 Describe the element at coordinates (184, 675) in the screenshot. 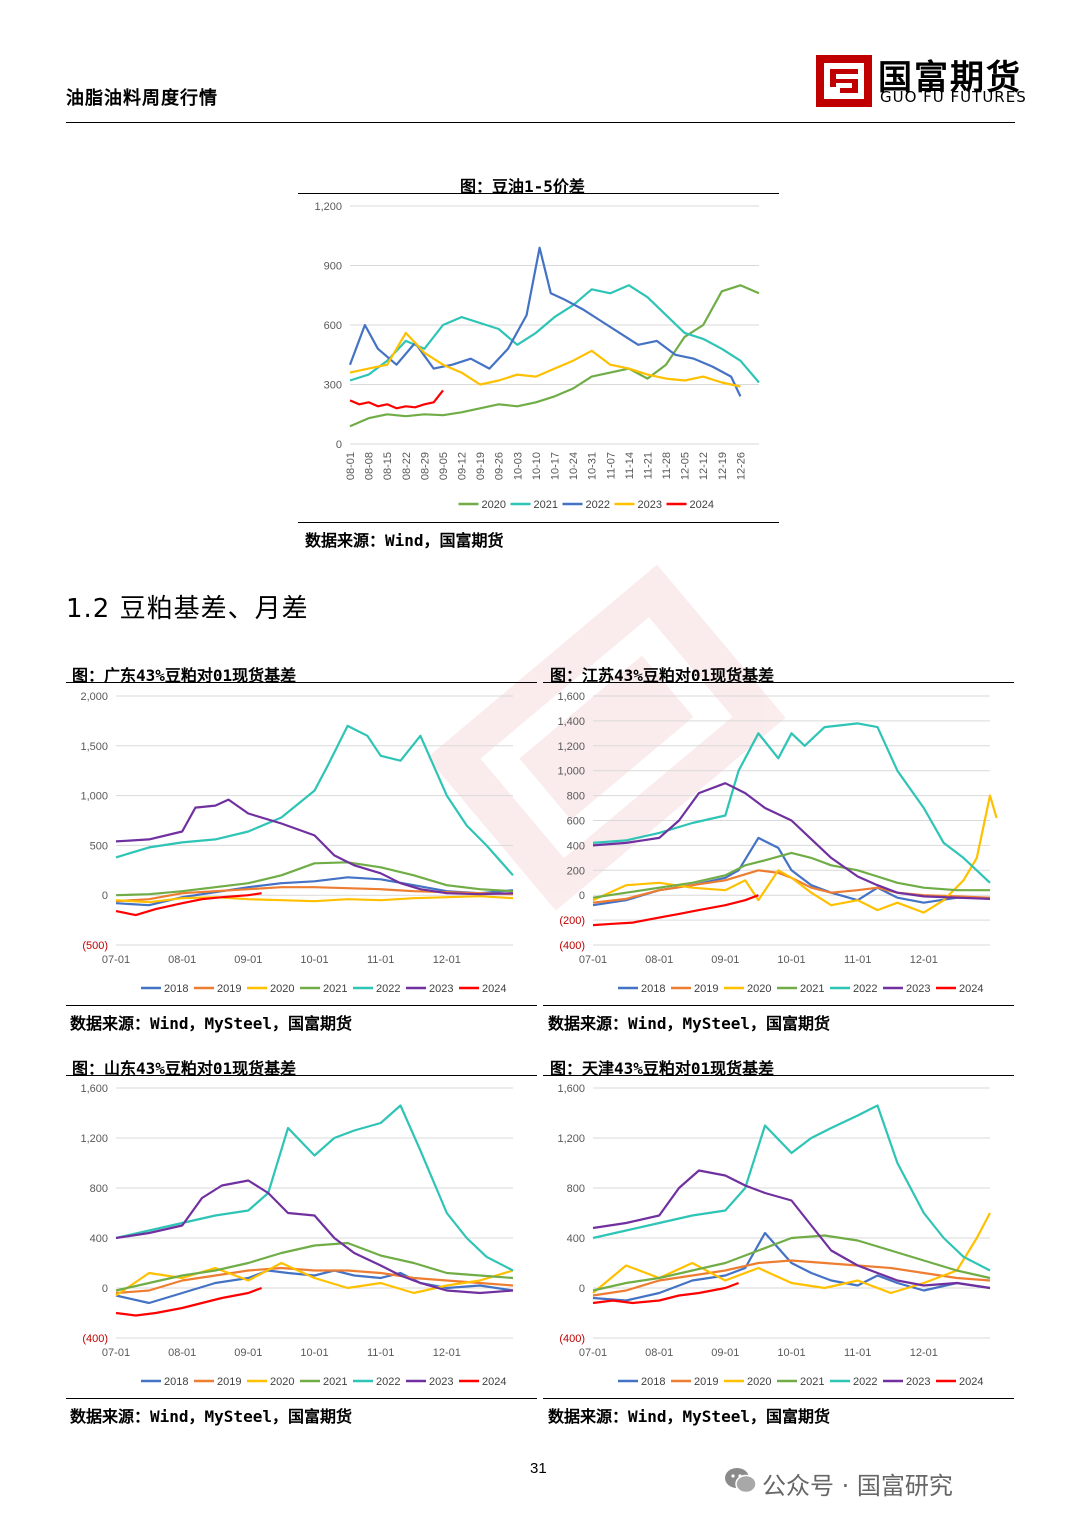

I see `chart-title: 图：广东43%豆粕对01现货基差` at that location.